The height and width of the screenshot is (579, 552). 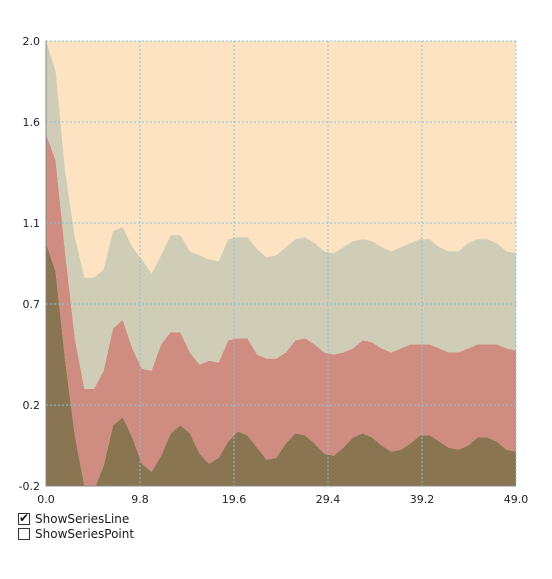 What do you see at coordinates (82, 518) in the screenshot?
I see `show-series-line-label: ShowSeriesLine` at bounding box center [82, 518].